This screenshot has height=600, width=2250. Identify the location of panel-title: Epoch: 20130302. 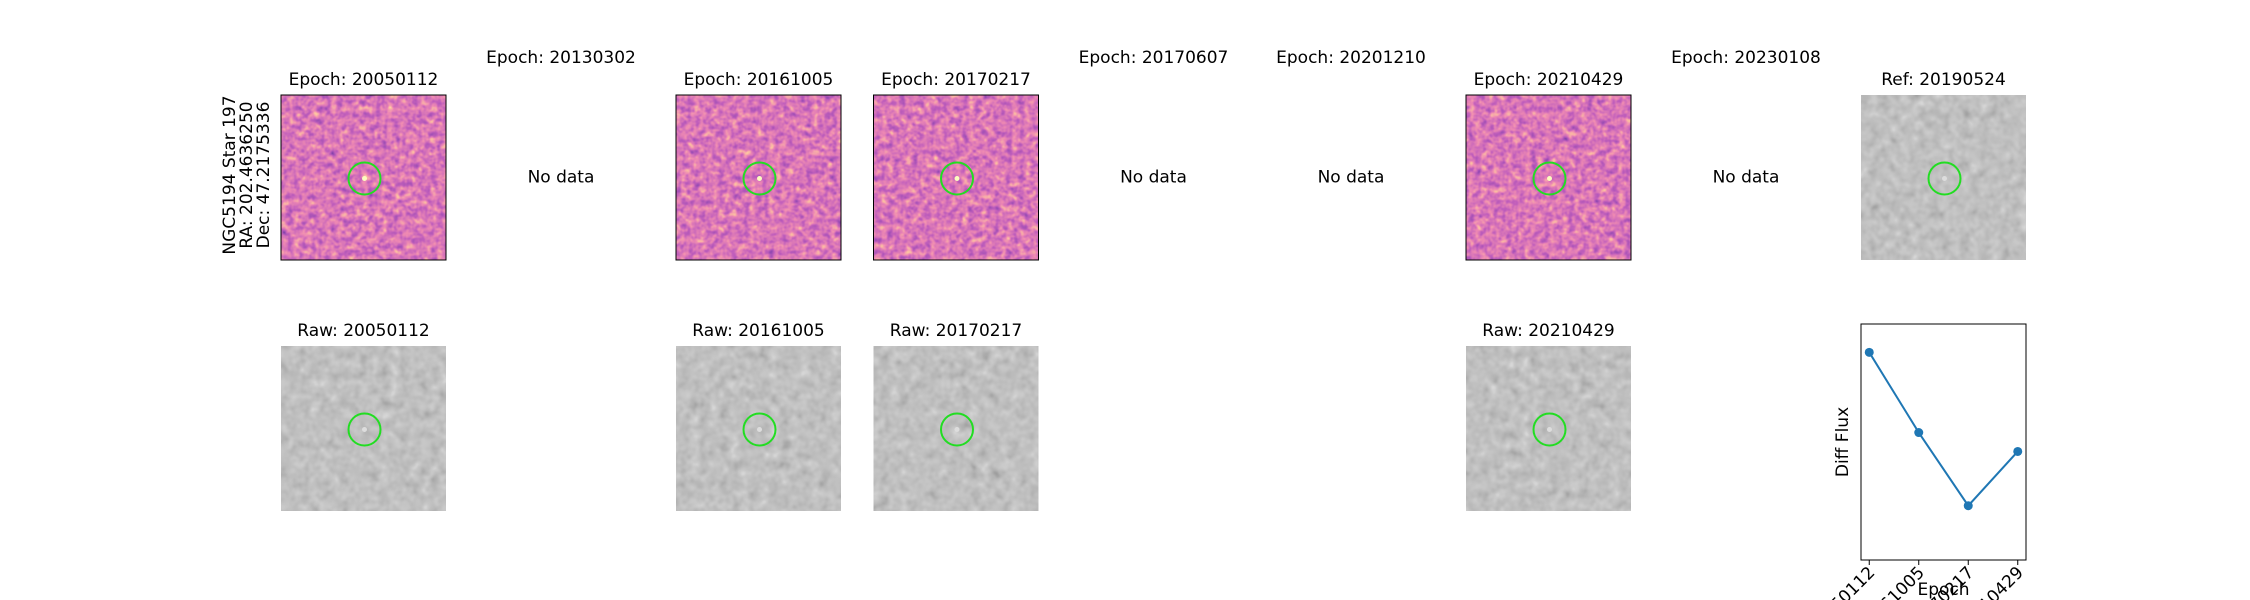
(561, 58).